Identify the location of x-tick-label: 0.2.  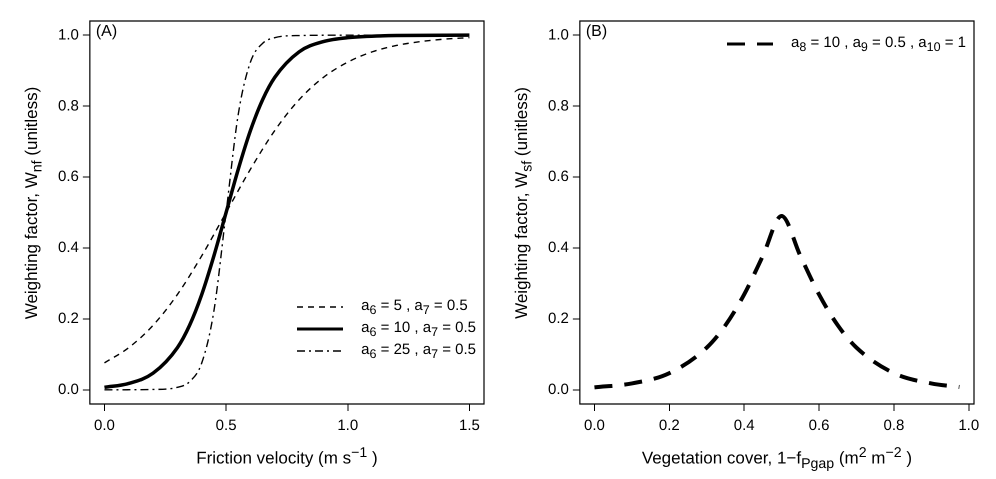
(669, 425).